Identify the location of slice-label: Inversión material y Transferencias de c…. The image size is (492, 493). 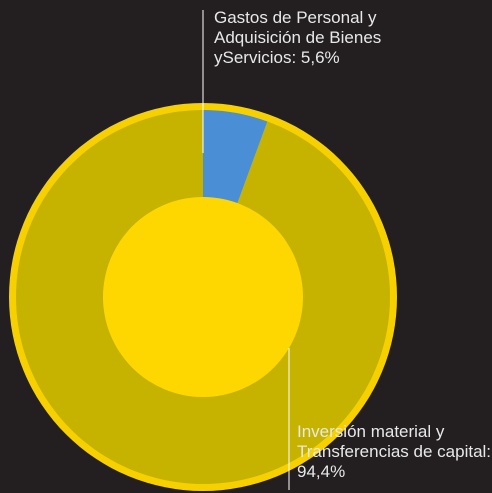
(394, 451).